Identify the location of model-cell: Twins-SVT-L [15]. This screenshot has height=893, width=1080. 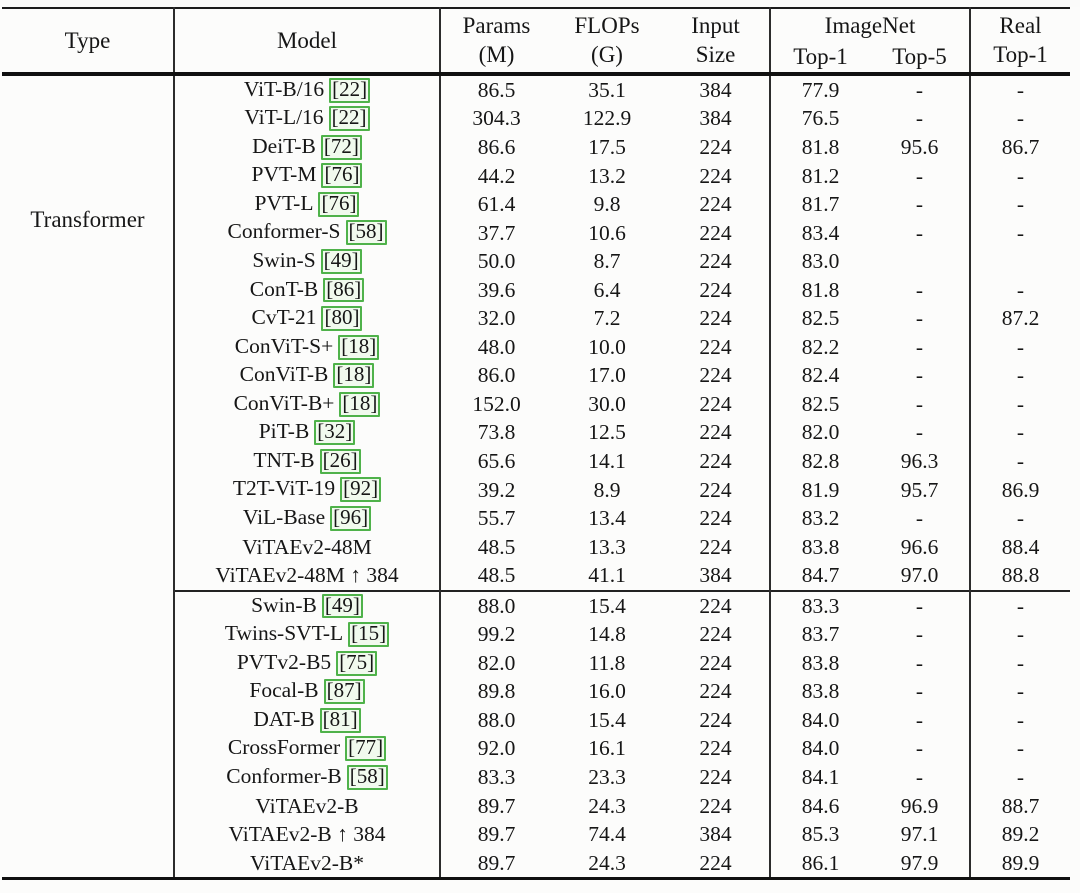
(307, 634).